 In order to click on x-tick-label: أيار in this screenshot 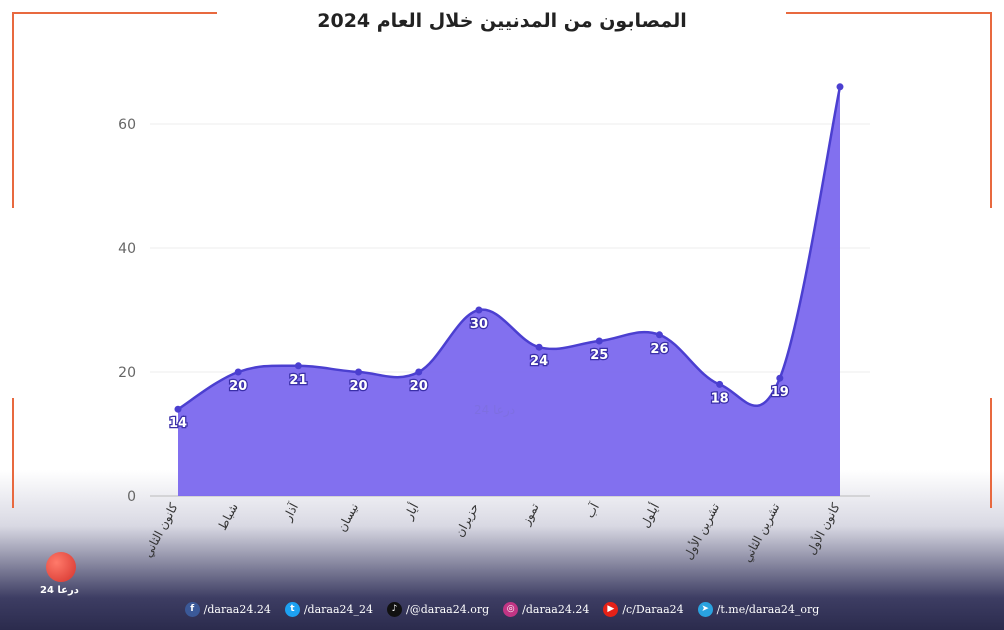, I will do `click(411, 511)`.